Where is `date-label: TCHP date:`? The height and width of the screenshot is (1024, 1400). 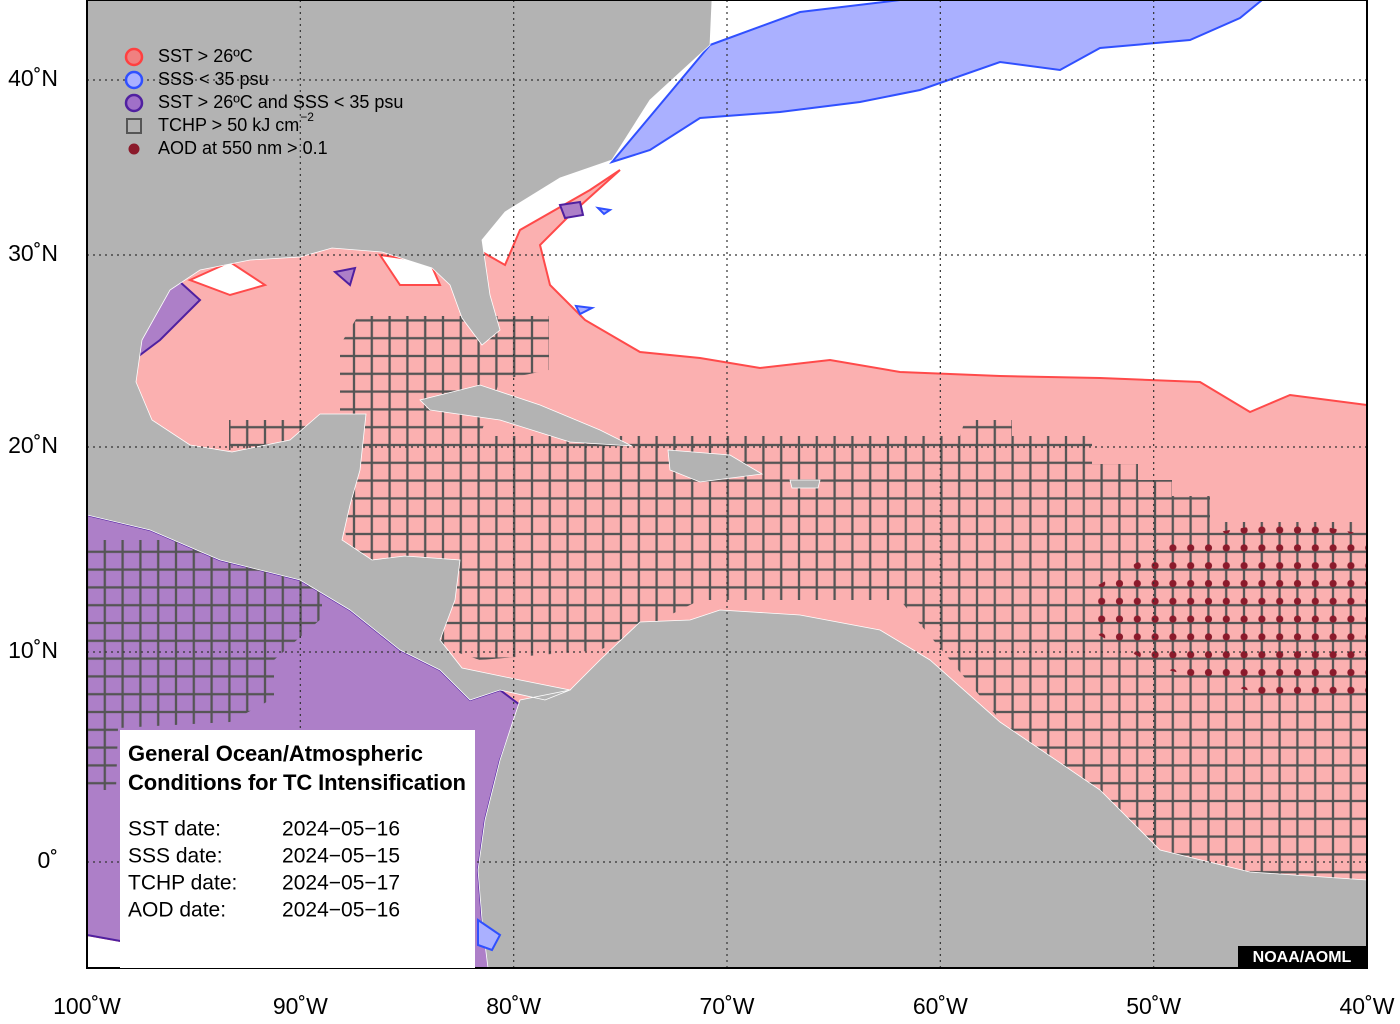
date-label: TCHP date: is located at coordinates (182, 883).